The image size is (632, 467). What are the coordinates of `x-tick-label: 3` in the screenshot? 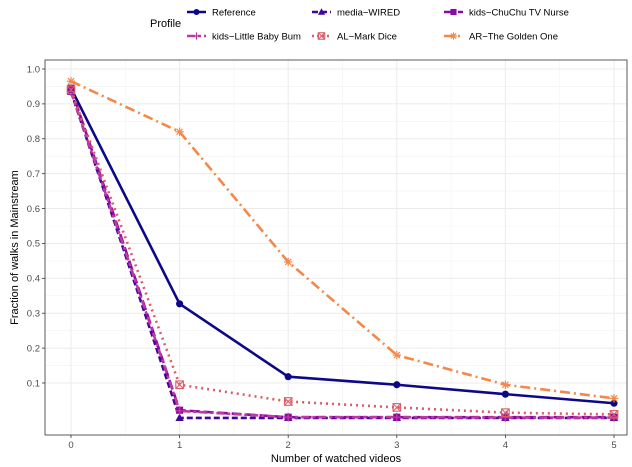 It's located at (396, 445).